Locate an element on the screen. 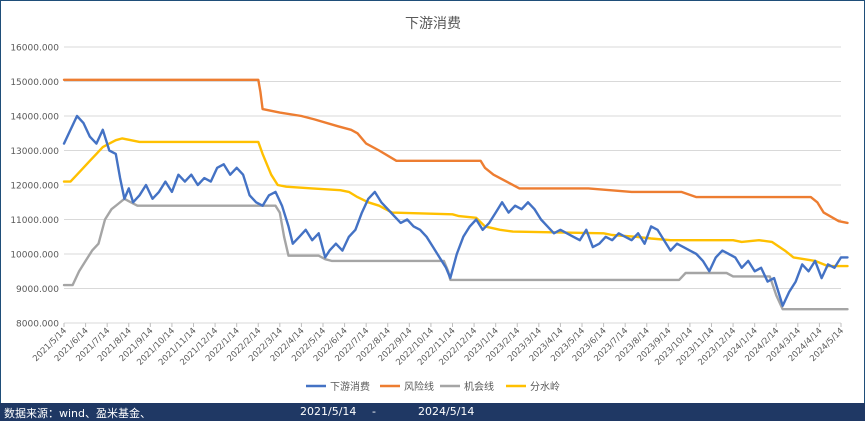 This screenshot has width=865, height=421. y-tick-label: 15000.000 is located at coordinates (34, 83).